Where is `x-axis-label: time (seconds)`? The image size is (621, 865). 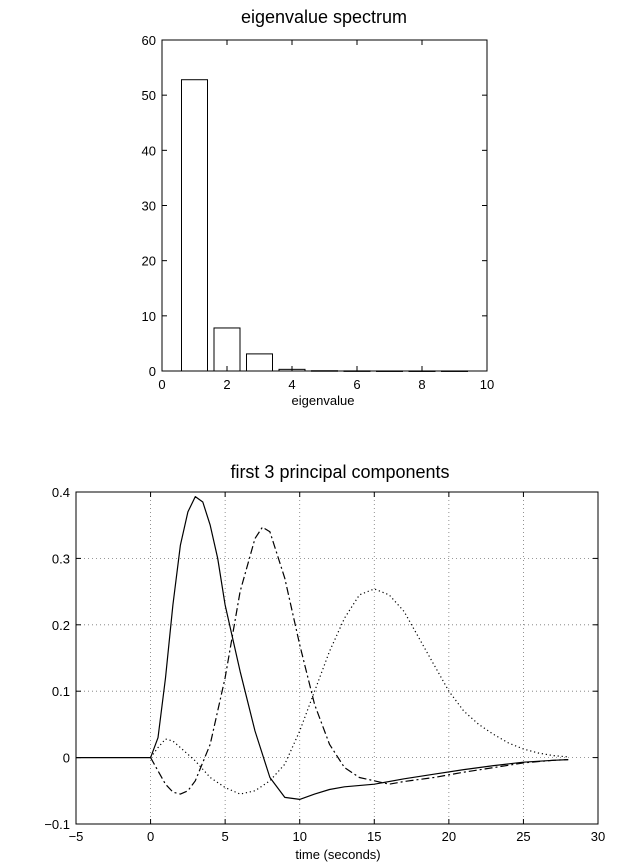
x-axis-label: time (seconds) is located at coordinates (337, 854).